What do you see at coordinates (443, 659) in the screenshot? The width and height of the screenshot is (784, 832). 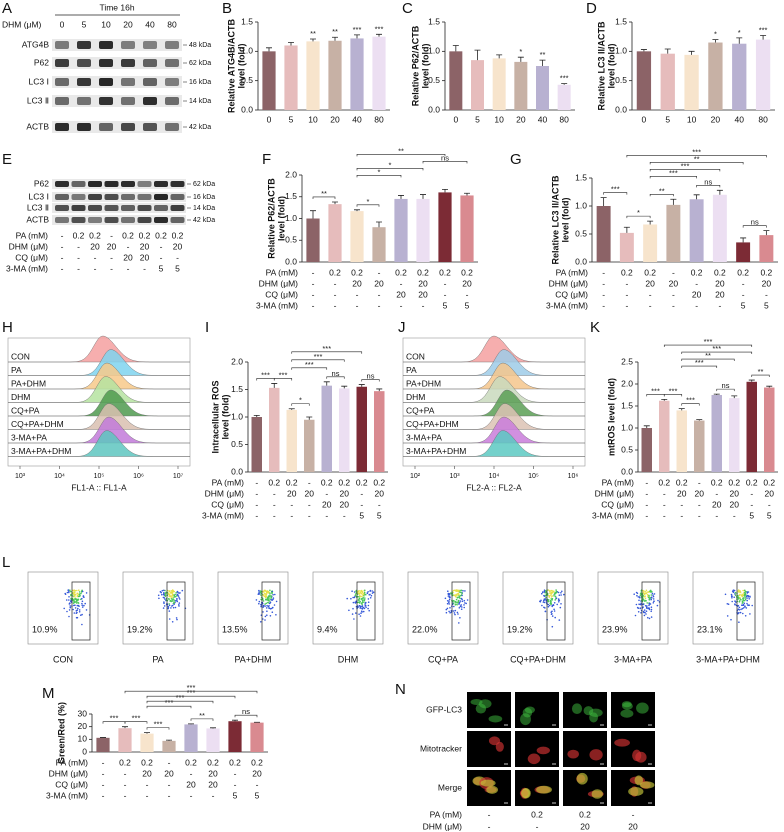 I see `sample-label: CQ+PA` at bounding box center [443, 659].